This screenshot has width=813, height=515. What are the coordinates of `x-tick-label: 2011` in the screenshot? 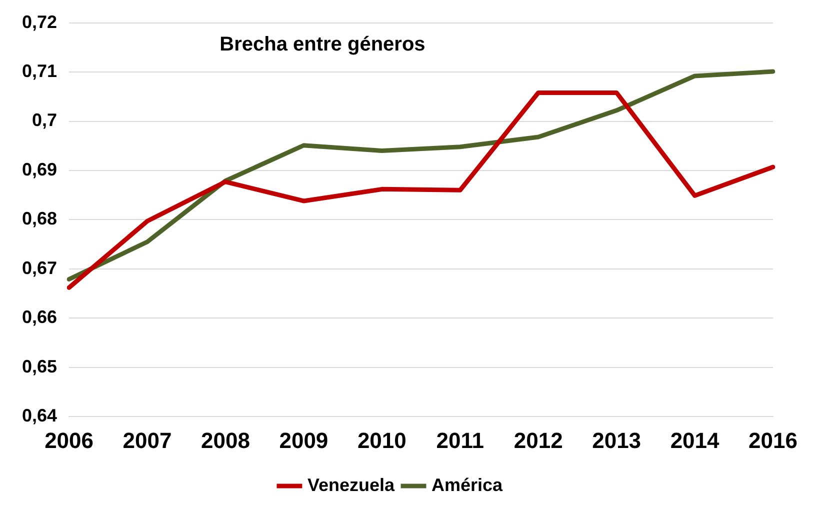 It's located at (460, 440).